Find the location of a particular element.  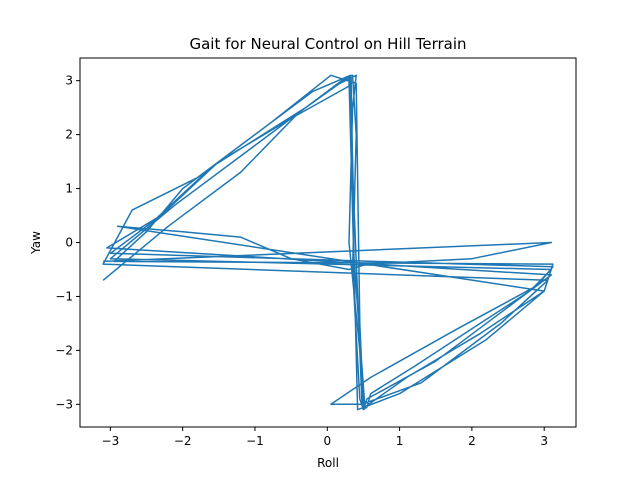

y-axis: −3 −2 −1 0 1 2 3 is located at coordinates (67, 242).